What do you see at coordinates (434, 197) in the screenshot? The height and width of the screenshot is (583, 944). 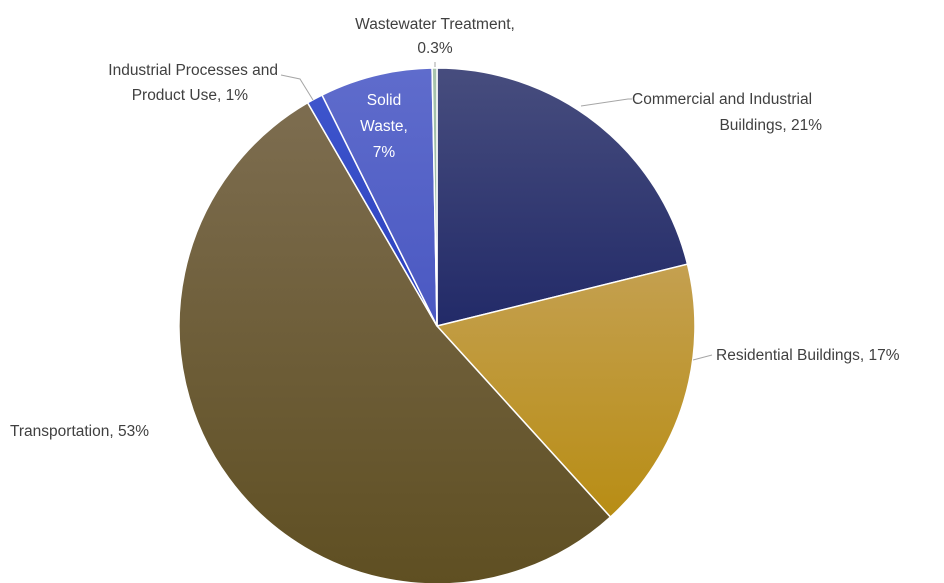 I see `pie-slice-wastewater-treatment` at bounding box center [434, 197].